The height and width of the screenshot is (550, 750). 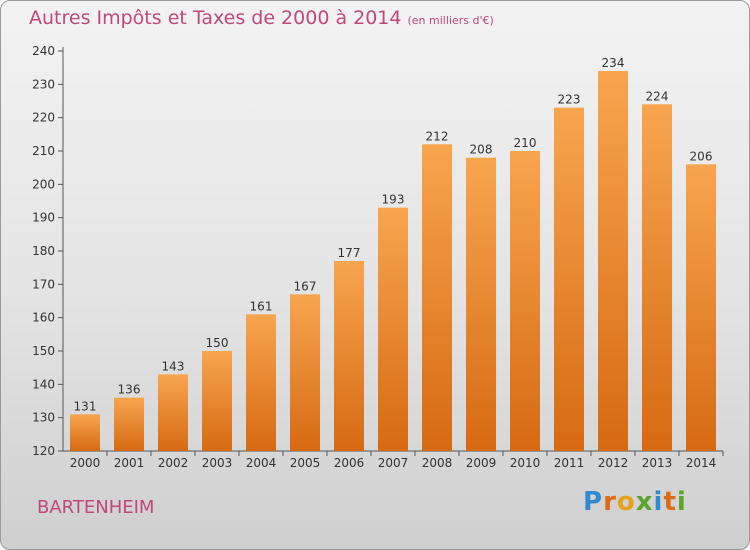 I want to click on logo-letter: r, so click(x=610, y=502).